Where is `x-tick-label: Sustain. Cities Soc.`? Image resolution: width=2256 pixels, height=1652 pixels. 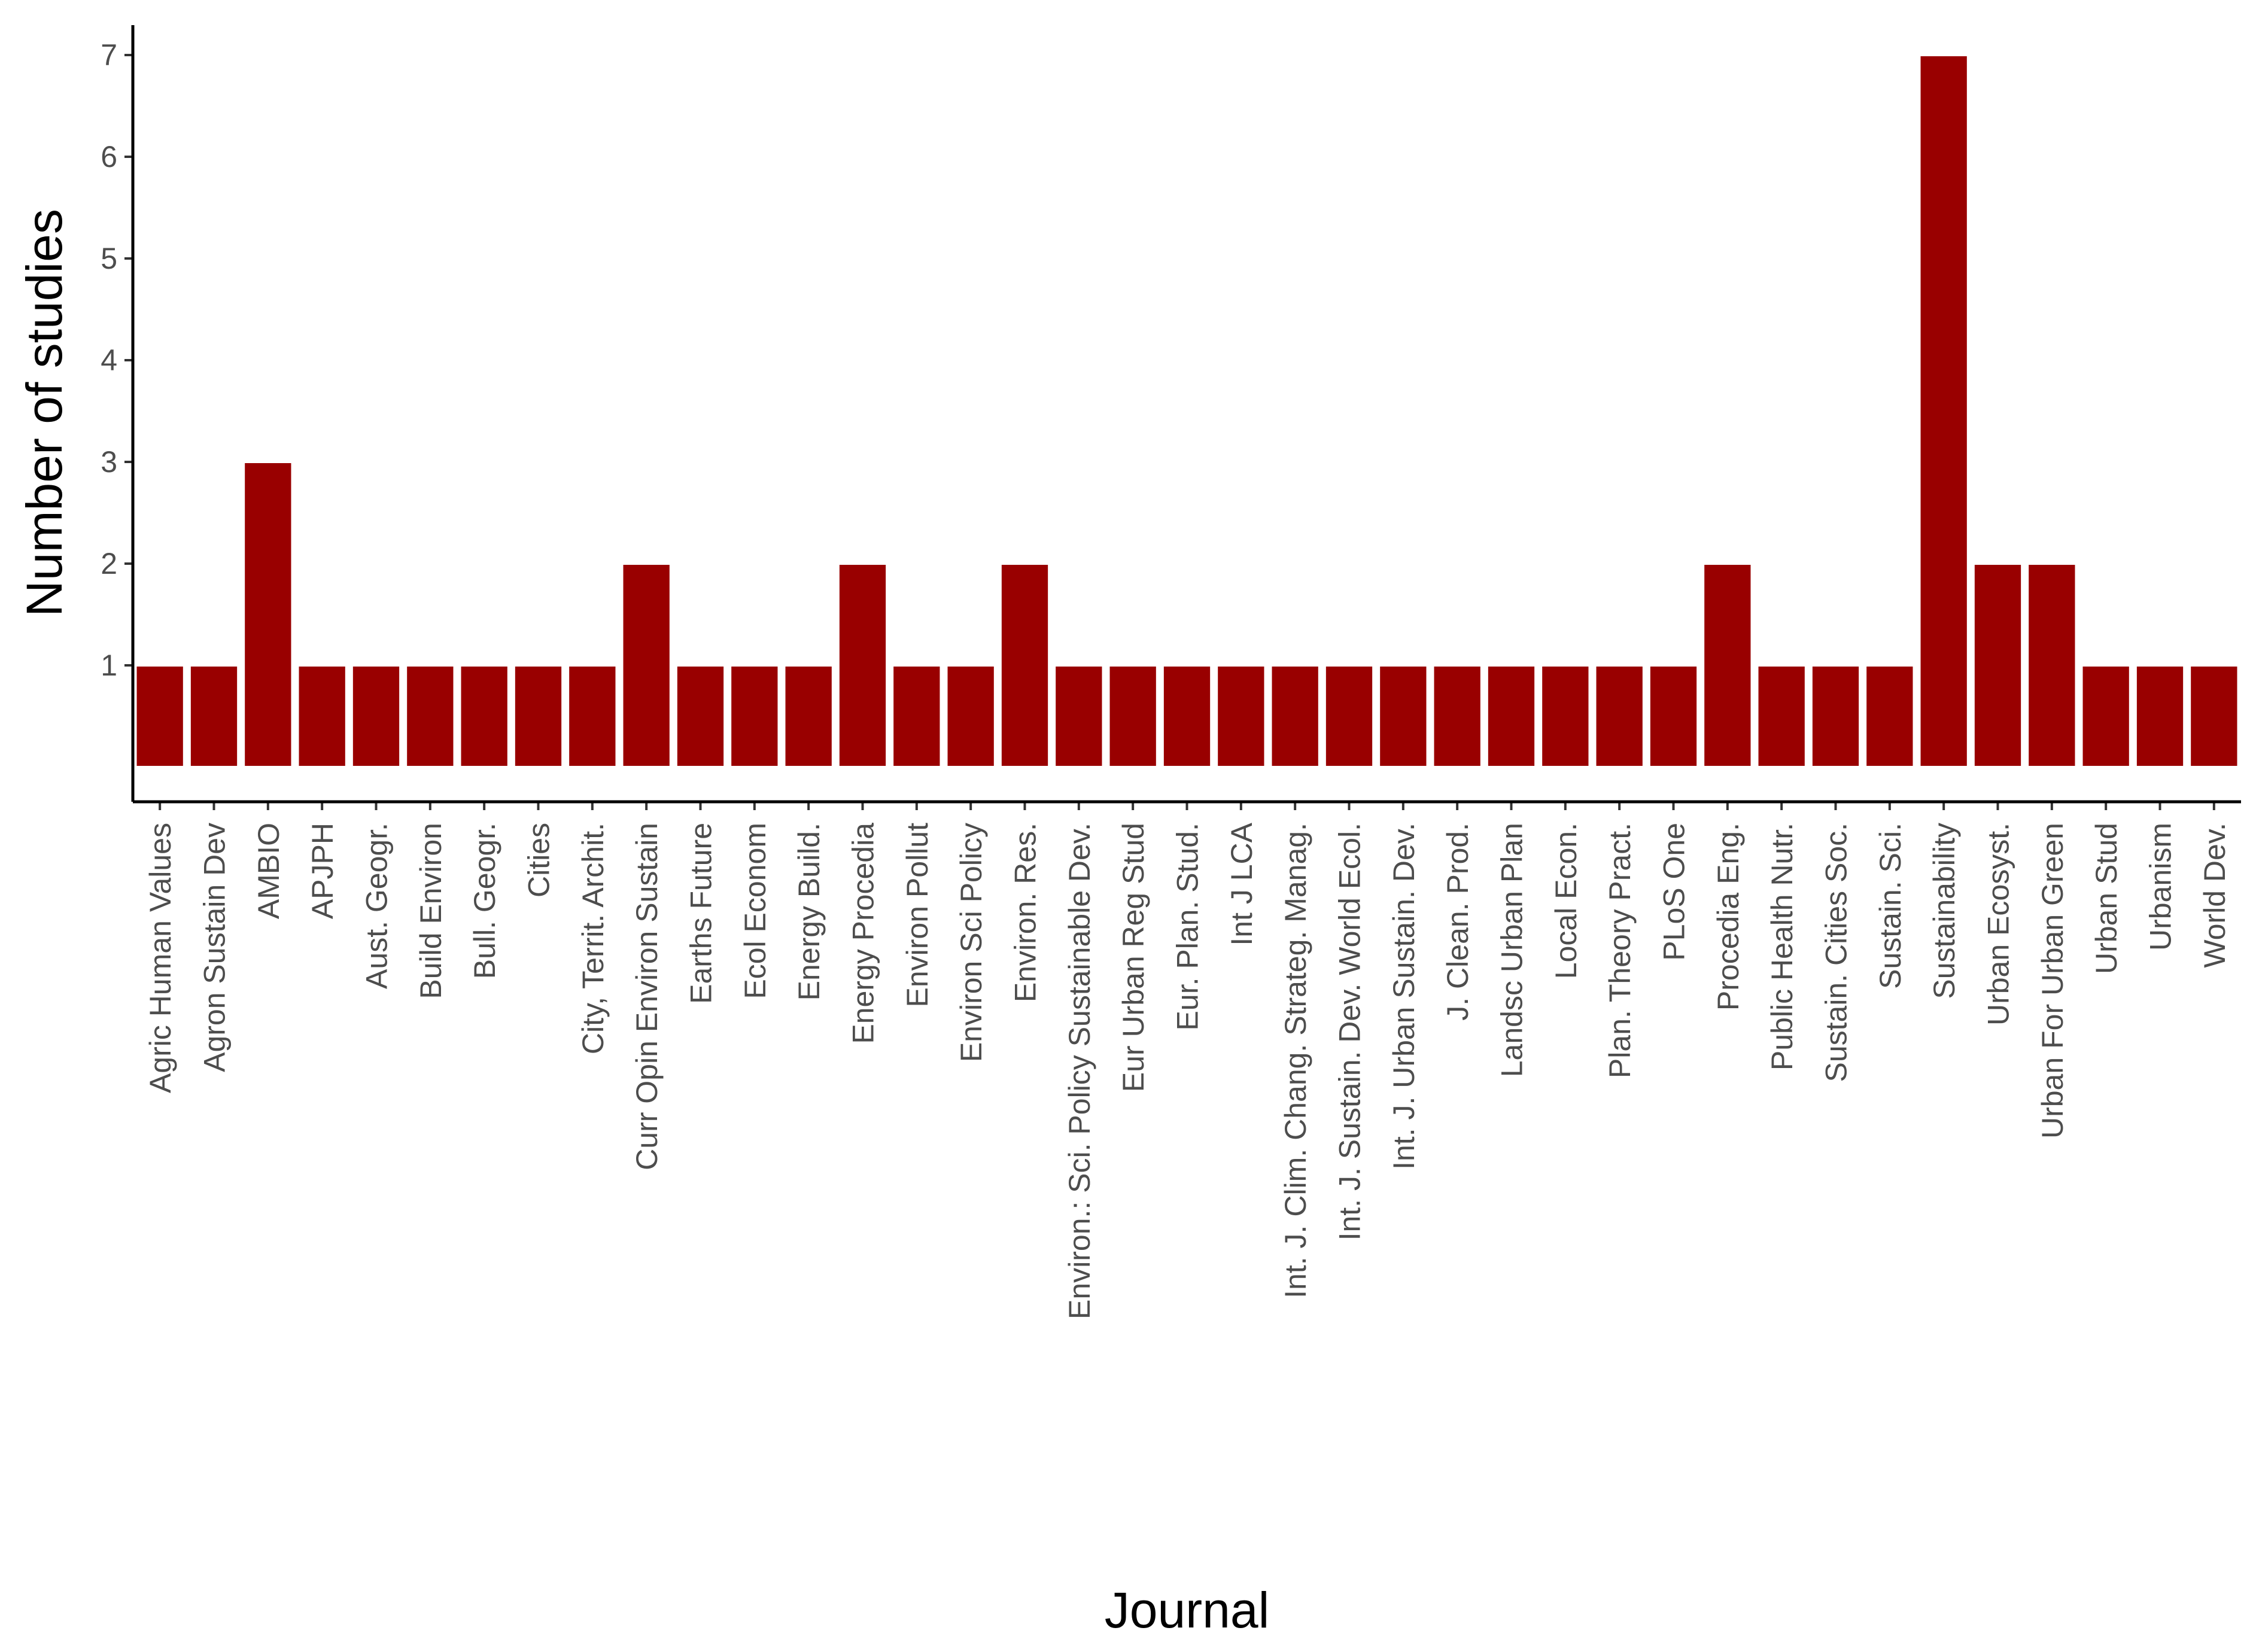
x-tick-label: Sustain. Cities Soc. is located at coordinates (1836, 952).